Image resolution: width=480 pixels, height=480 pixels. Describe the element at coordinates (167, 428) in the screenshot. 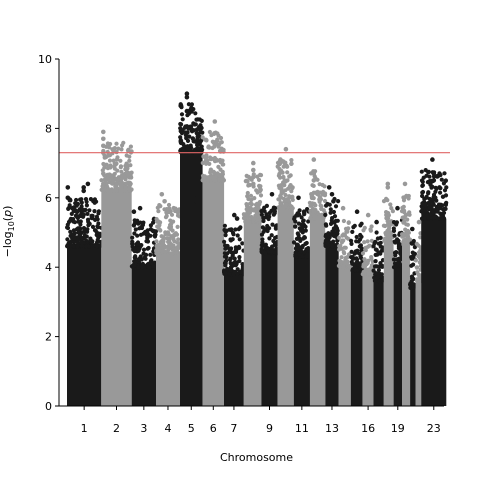

I see `x-tick-label: 4` at that location.